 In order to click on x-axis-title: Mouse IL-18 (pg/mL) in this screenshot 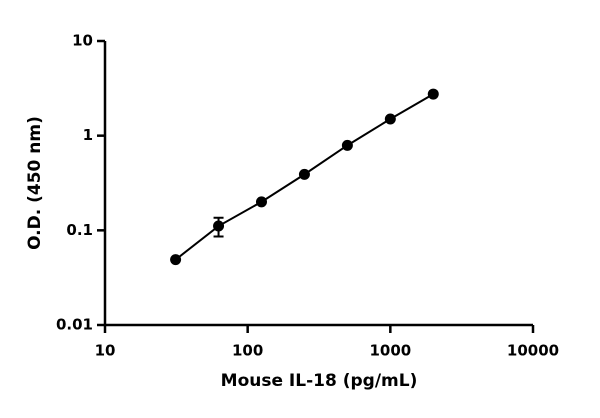, I will do `click(319, 381)`.